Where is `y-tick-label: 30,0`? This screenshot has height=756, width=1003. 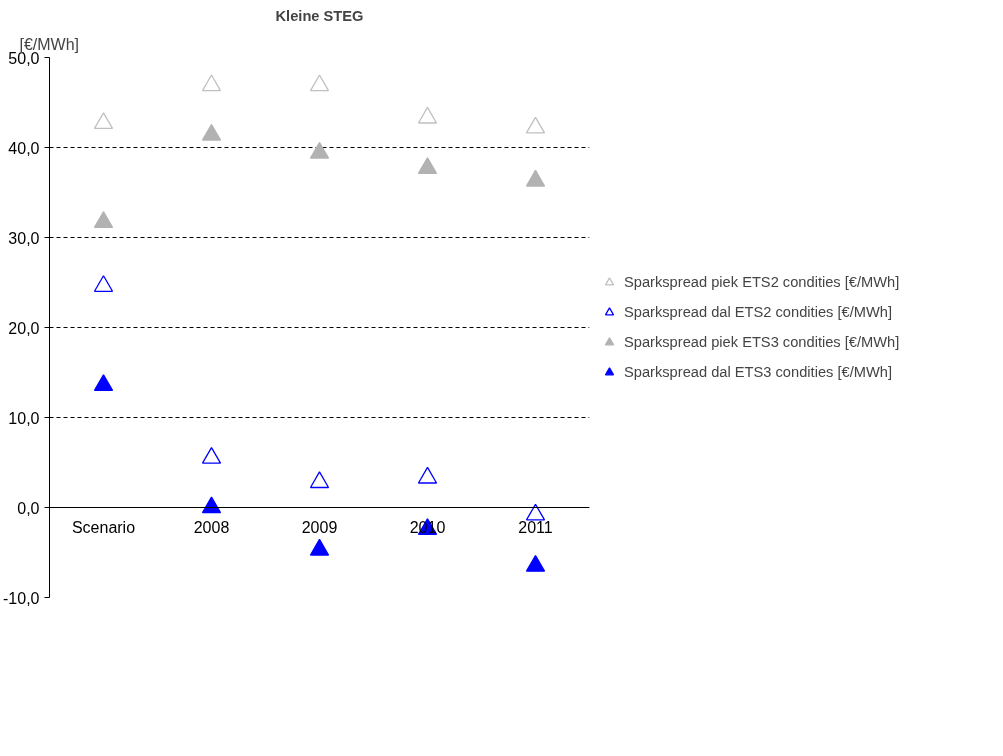 y-tick-label: 30,0 is located at coordinates (24, 238).